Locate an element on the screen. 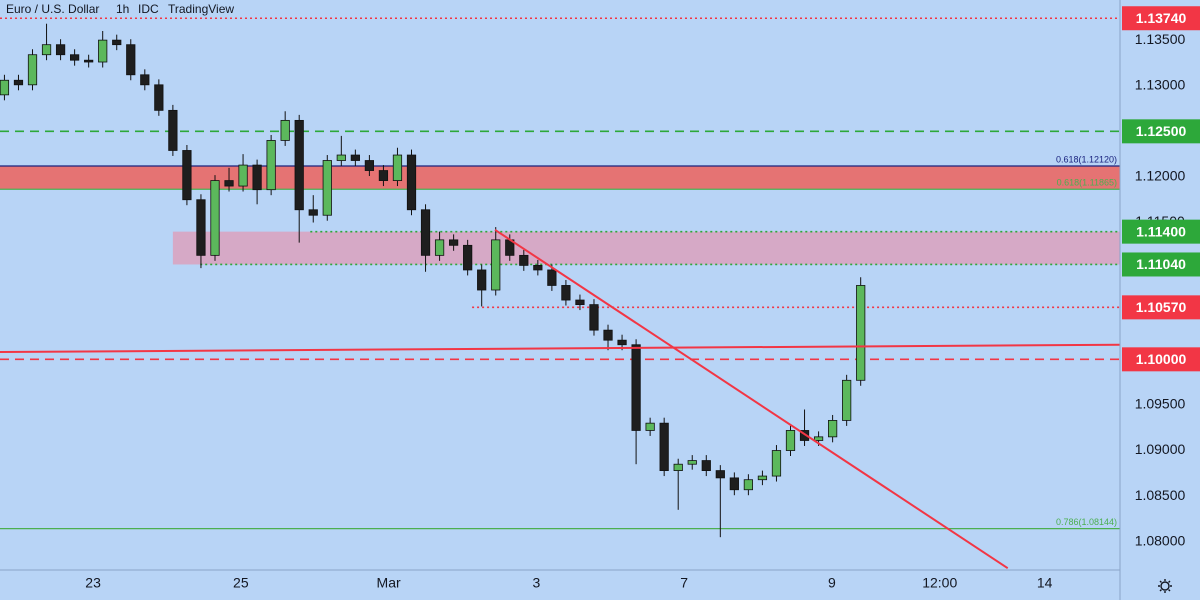 This screenshot has height=600, width=1200. x-tick-label: 3 is located at coordinates (536, 583).